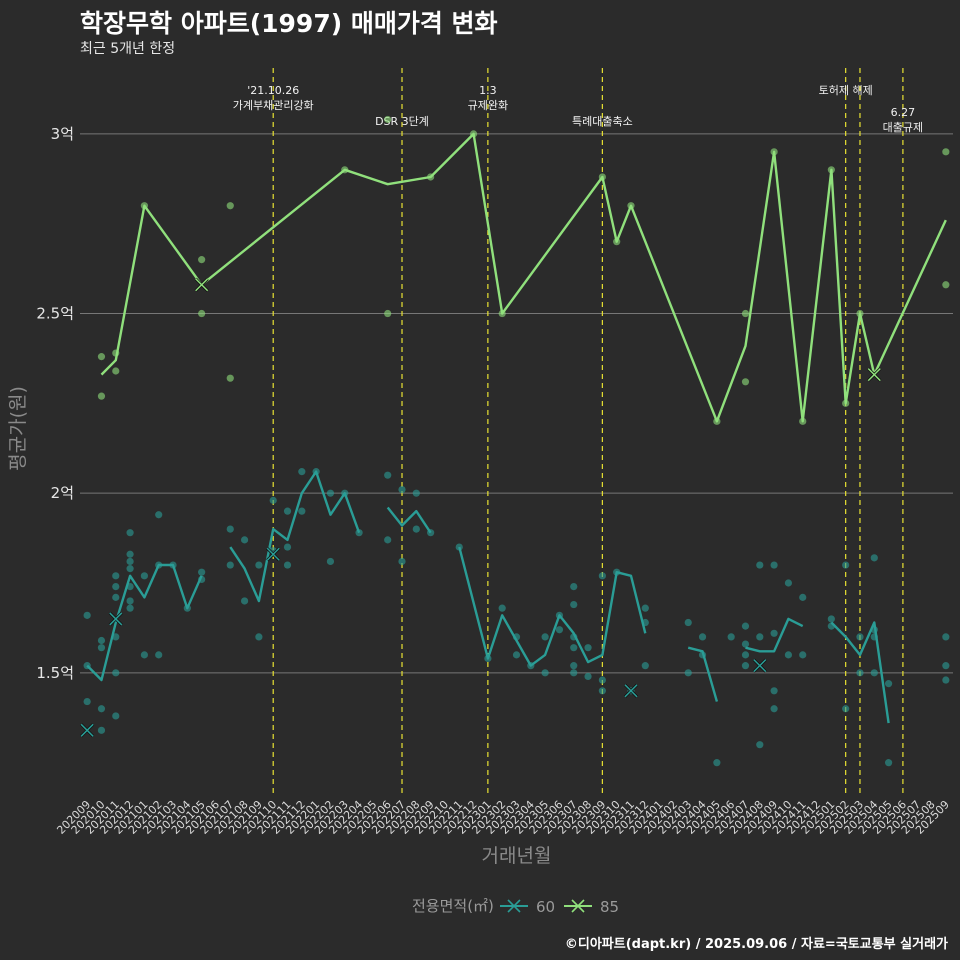  What do you see at coordinates (18, 428) in the screenshot?
I see `y-axis-title: 평균가(원)` at bounding box center [18, 428].